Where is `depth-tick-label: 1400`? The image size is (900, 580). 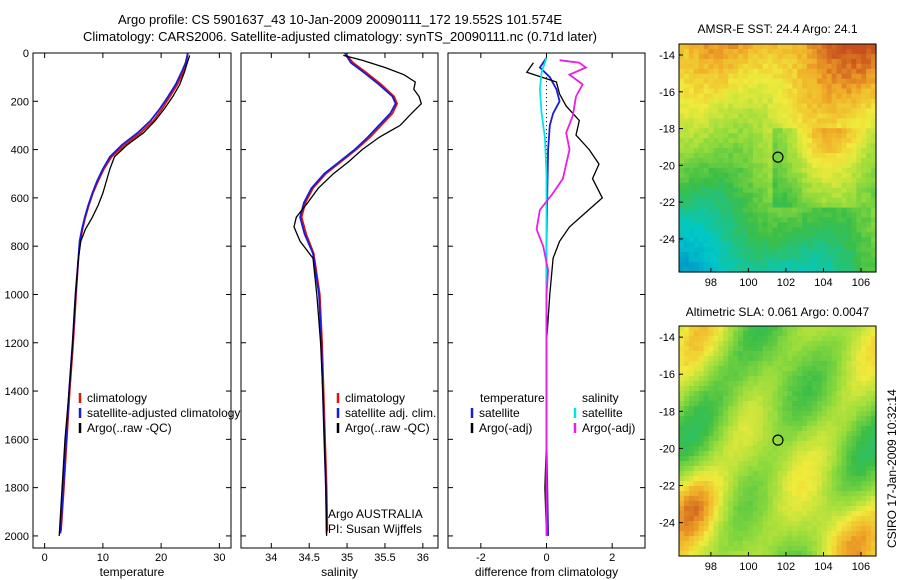
depth-tick-label: 1400 is located at coordinates (17, 392).